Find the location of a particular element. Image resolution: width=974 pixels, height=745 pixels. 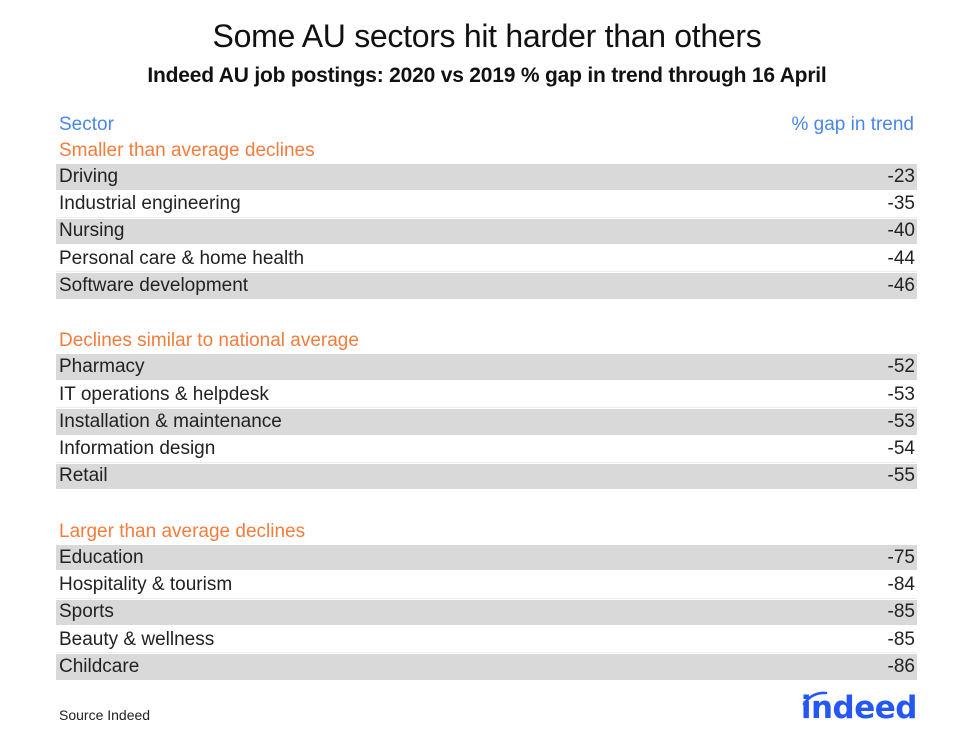

table-row: Beauty & wellness -85 is located at coordinates (486, 640).